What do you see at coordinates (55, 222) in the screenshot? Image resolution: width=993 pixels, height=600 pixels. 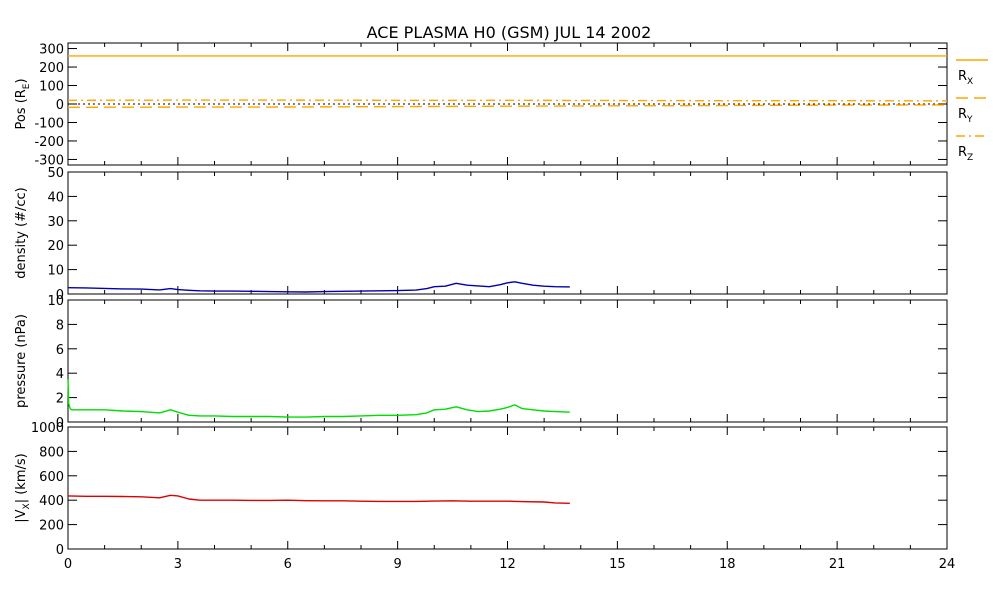 I see `y-tick-label: 30` at bounding box center [55, 222].